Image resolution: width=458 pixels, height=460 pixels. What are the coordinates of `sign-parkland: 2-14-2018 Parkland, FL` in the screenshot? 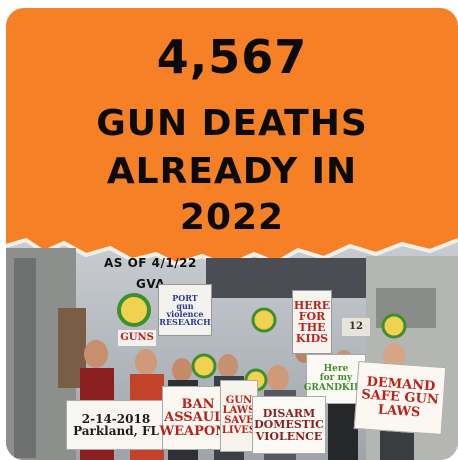 It's located at (116, 425).